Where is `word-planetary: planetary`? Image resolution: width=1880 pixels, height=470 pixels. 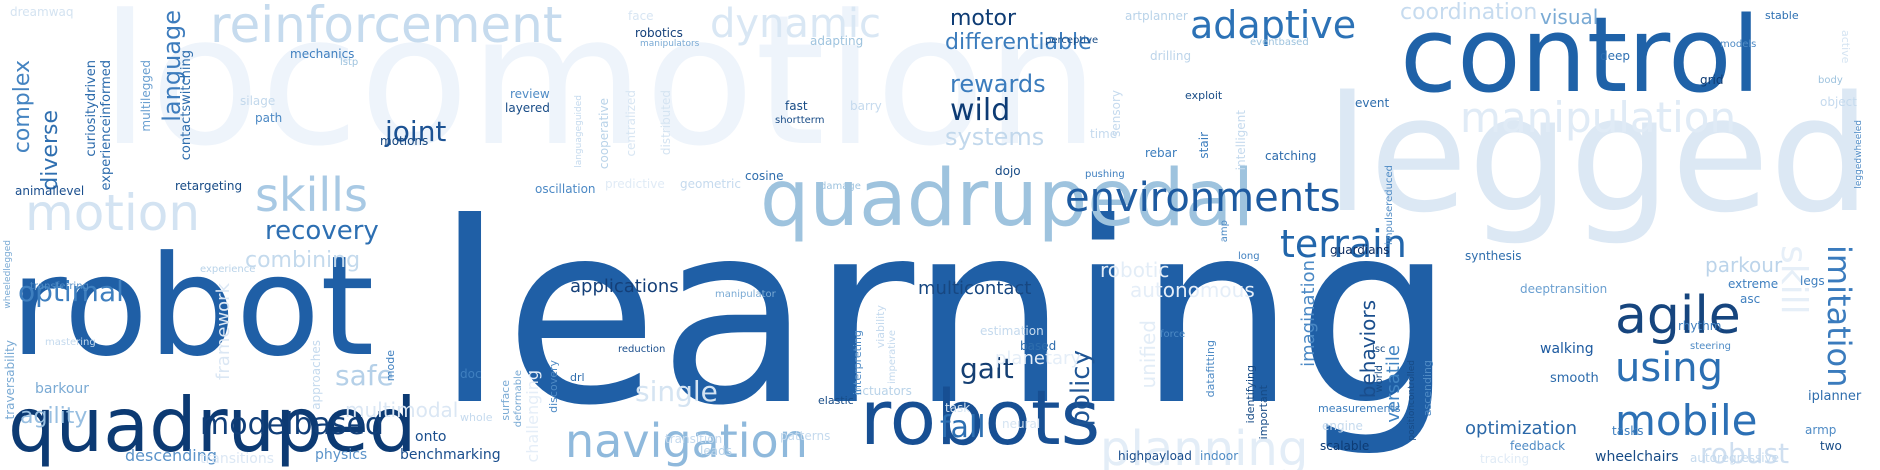
word-planetary: planetary is located at coordinates (1038, 358).